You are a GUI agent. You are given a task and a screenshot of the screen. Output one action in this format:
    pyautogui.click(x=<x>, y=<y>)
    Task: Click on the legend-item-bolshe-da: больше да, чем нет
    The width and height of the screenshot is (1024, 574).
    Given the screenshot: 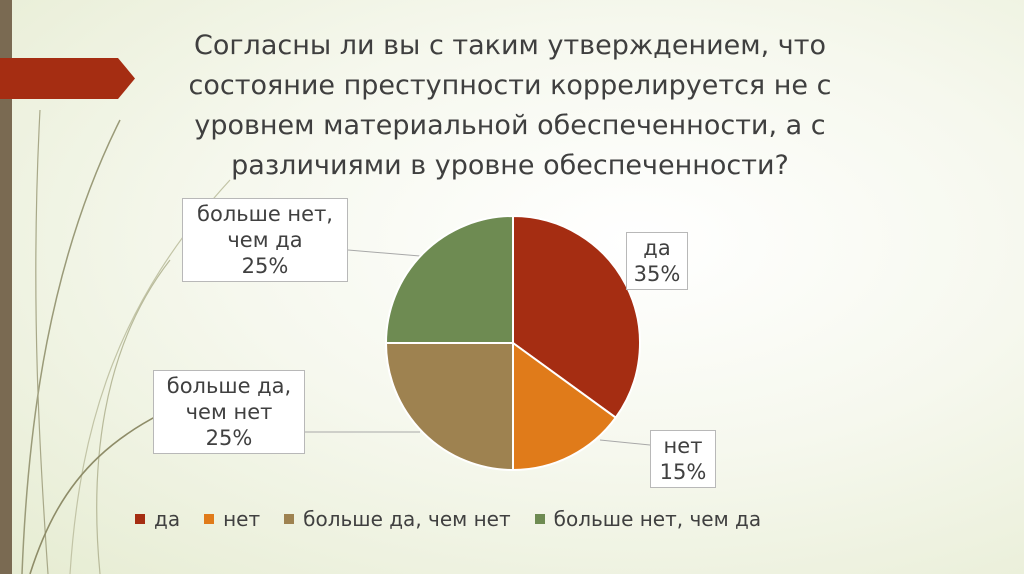 What is the action you would take?
    pyautogui.click(x=397, y=519)
    